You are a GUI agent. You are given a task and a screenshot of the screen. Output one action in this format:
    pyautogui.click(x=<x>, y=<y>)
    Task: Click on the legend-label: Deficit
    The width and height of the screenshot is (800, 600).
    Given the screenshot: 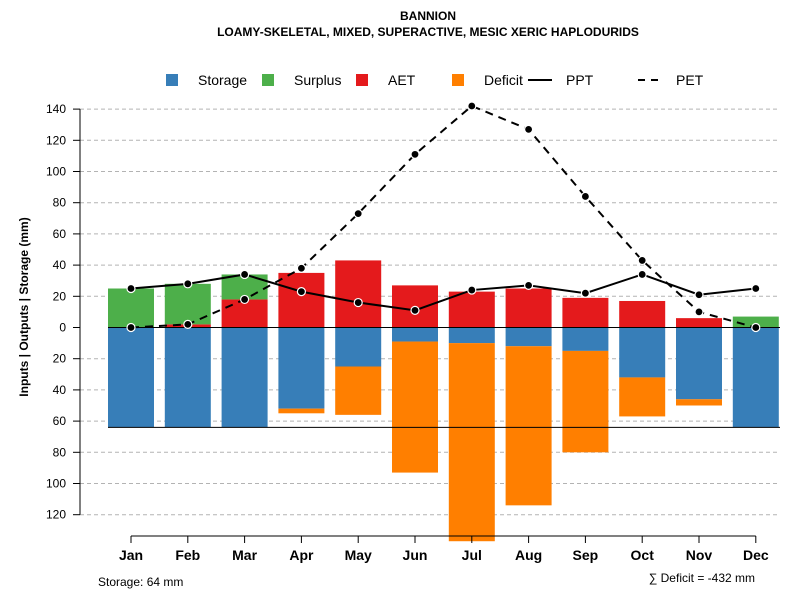 What is the action you would take?
    pyautogui.click(x=503, y=80)
    